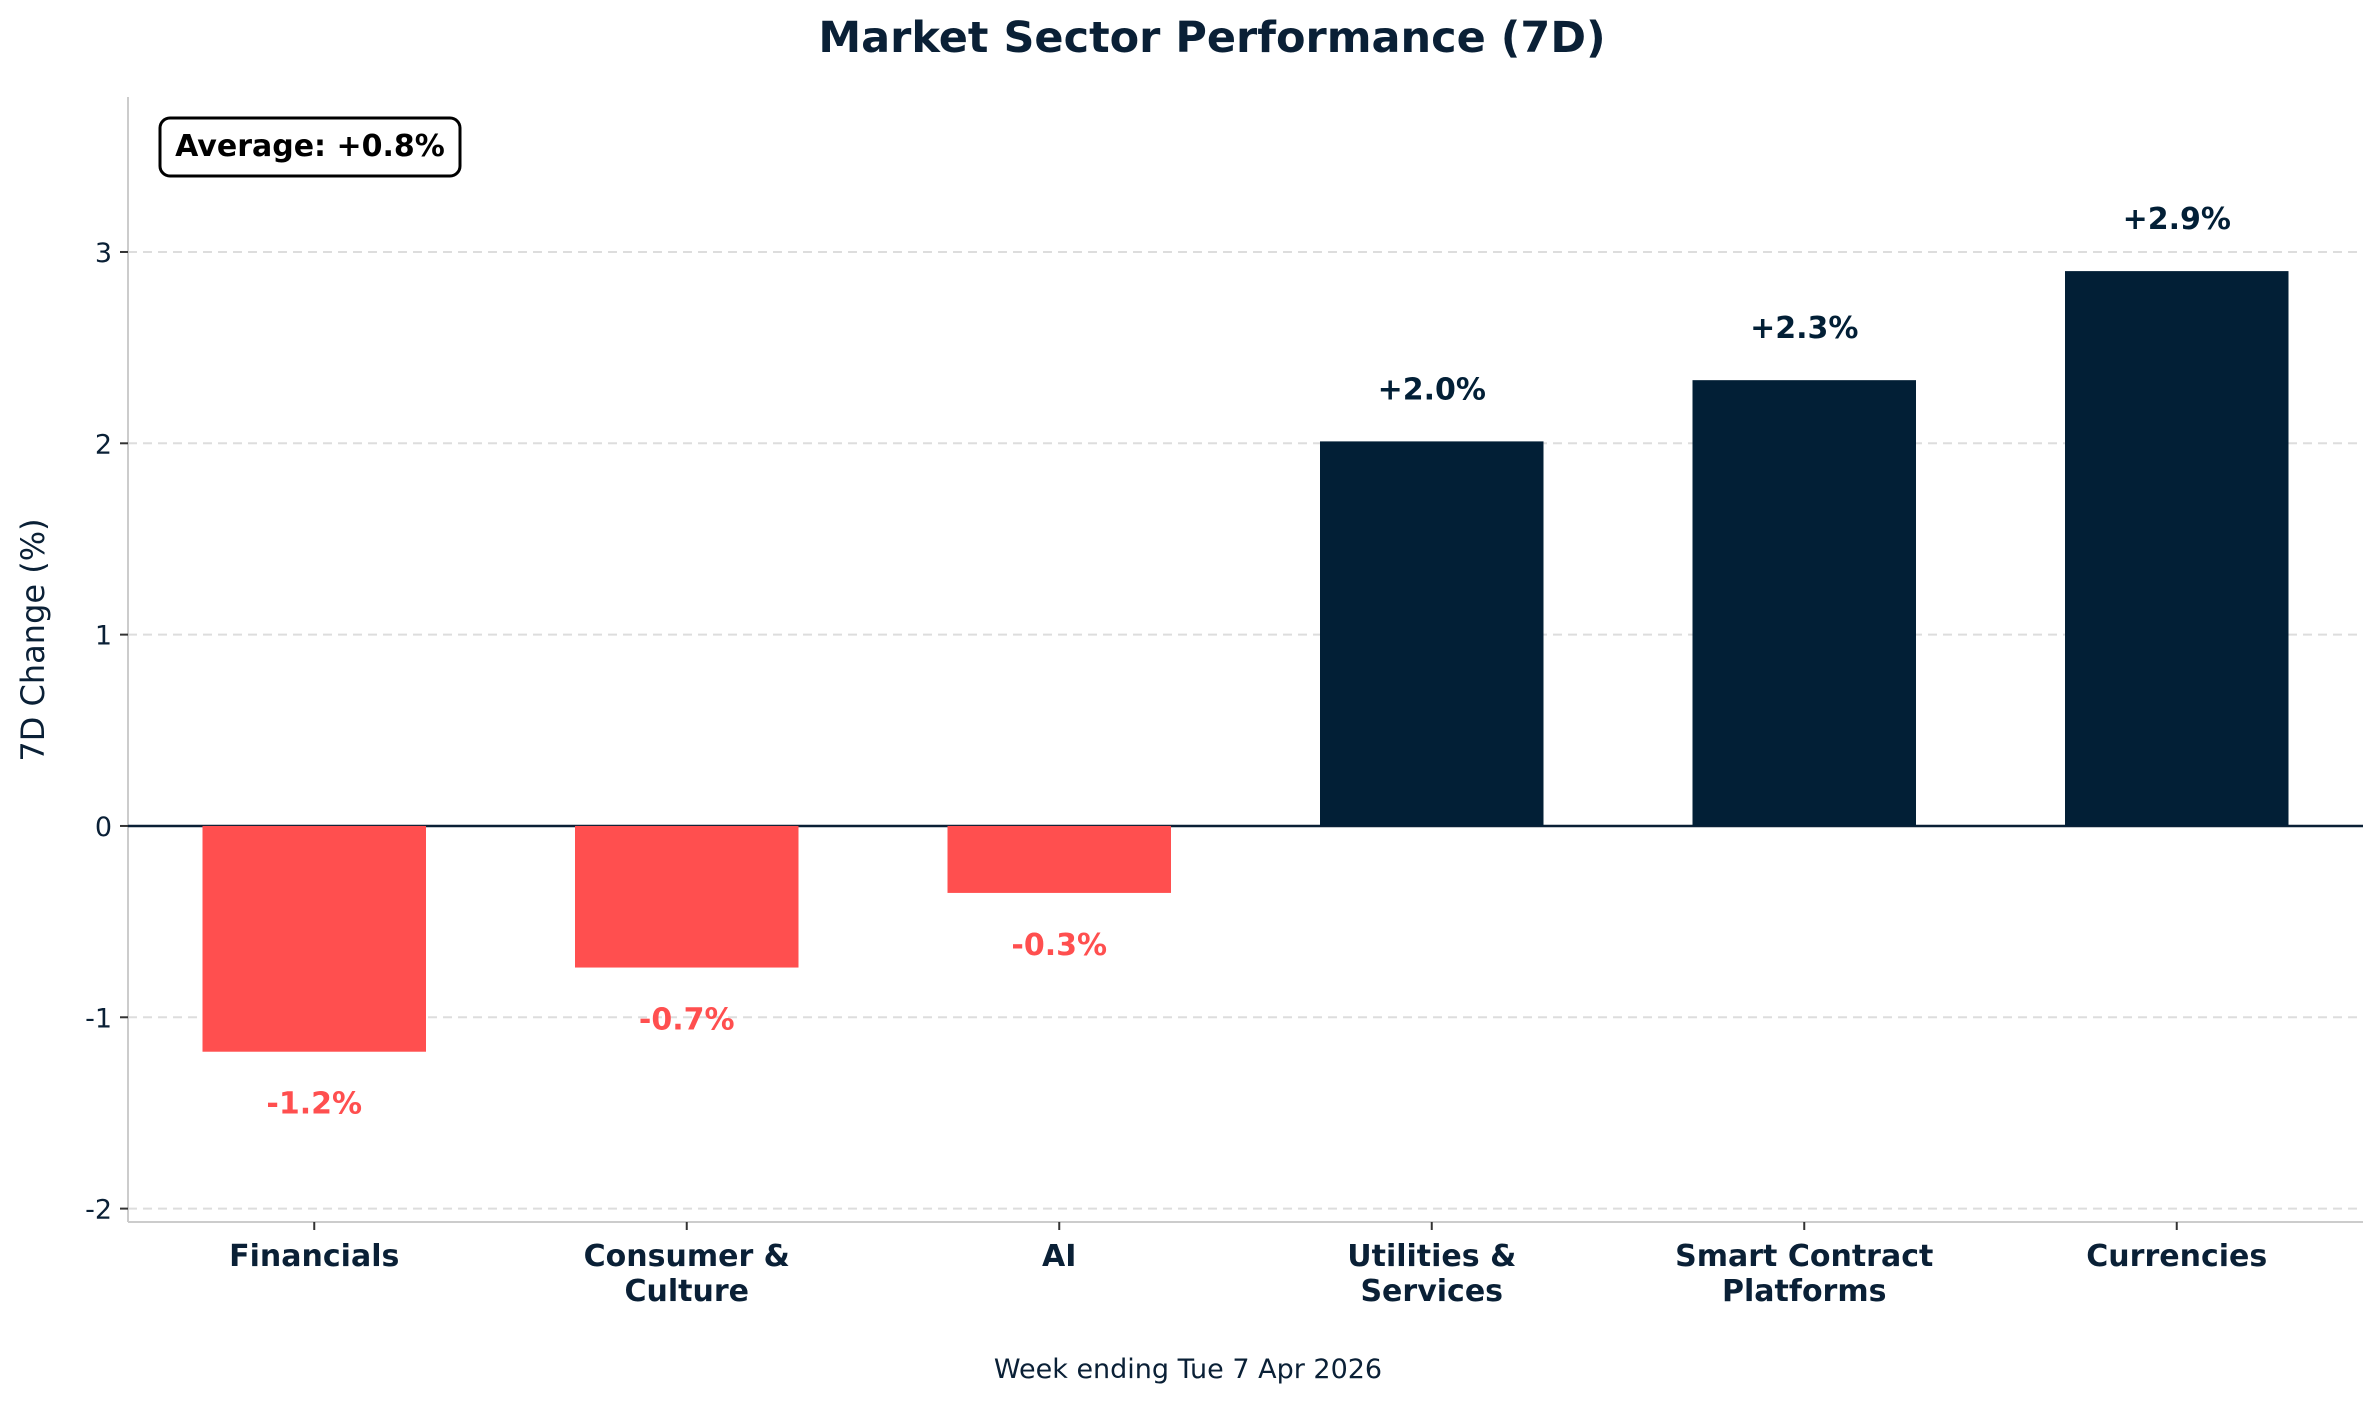 Image resolution: width=2377 pixels, height=1404 pixels. I want to click on y-tick-label: 0, so click(103, 827).